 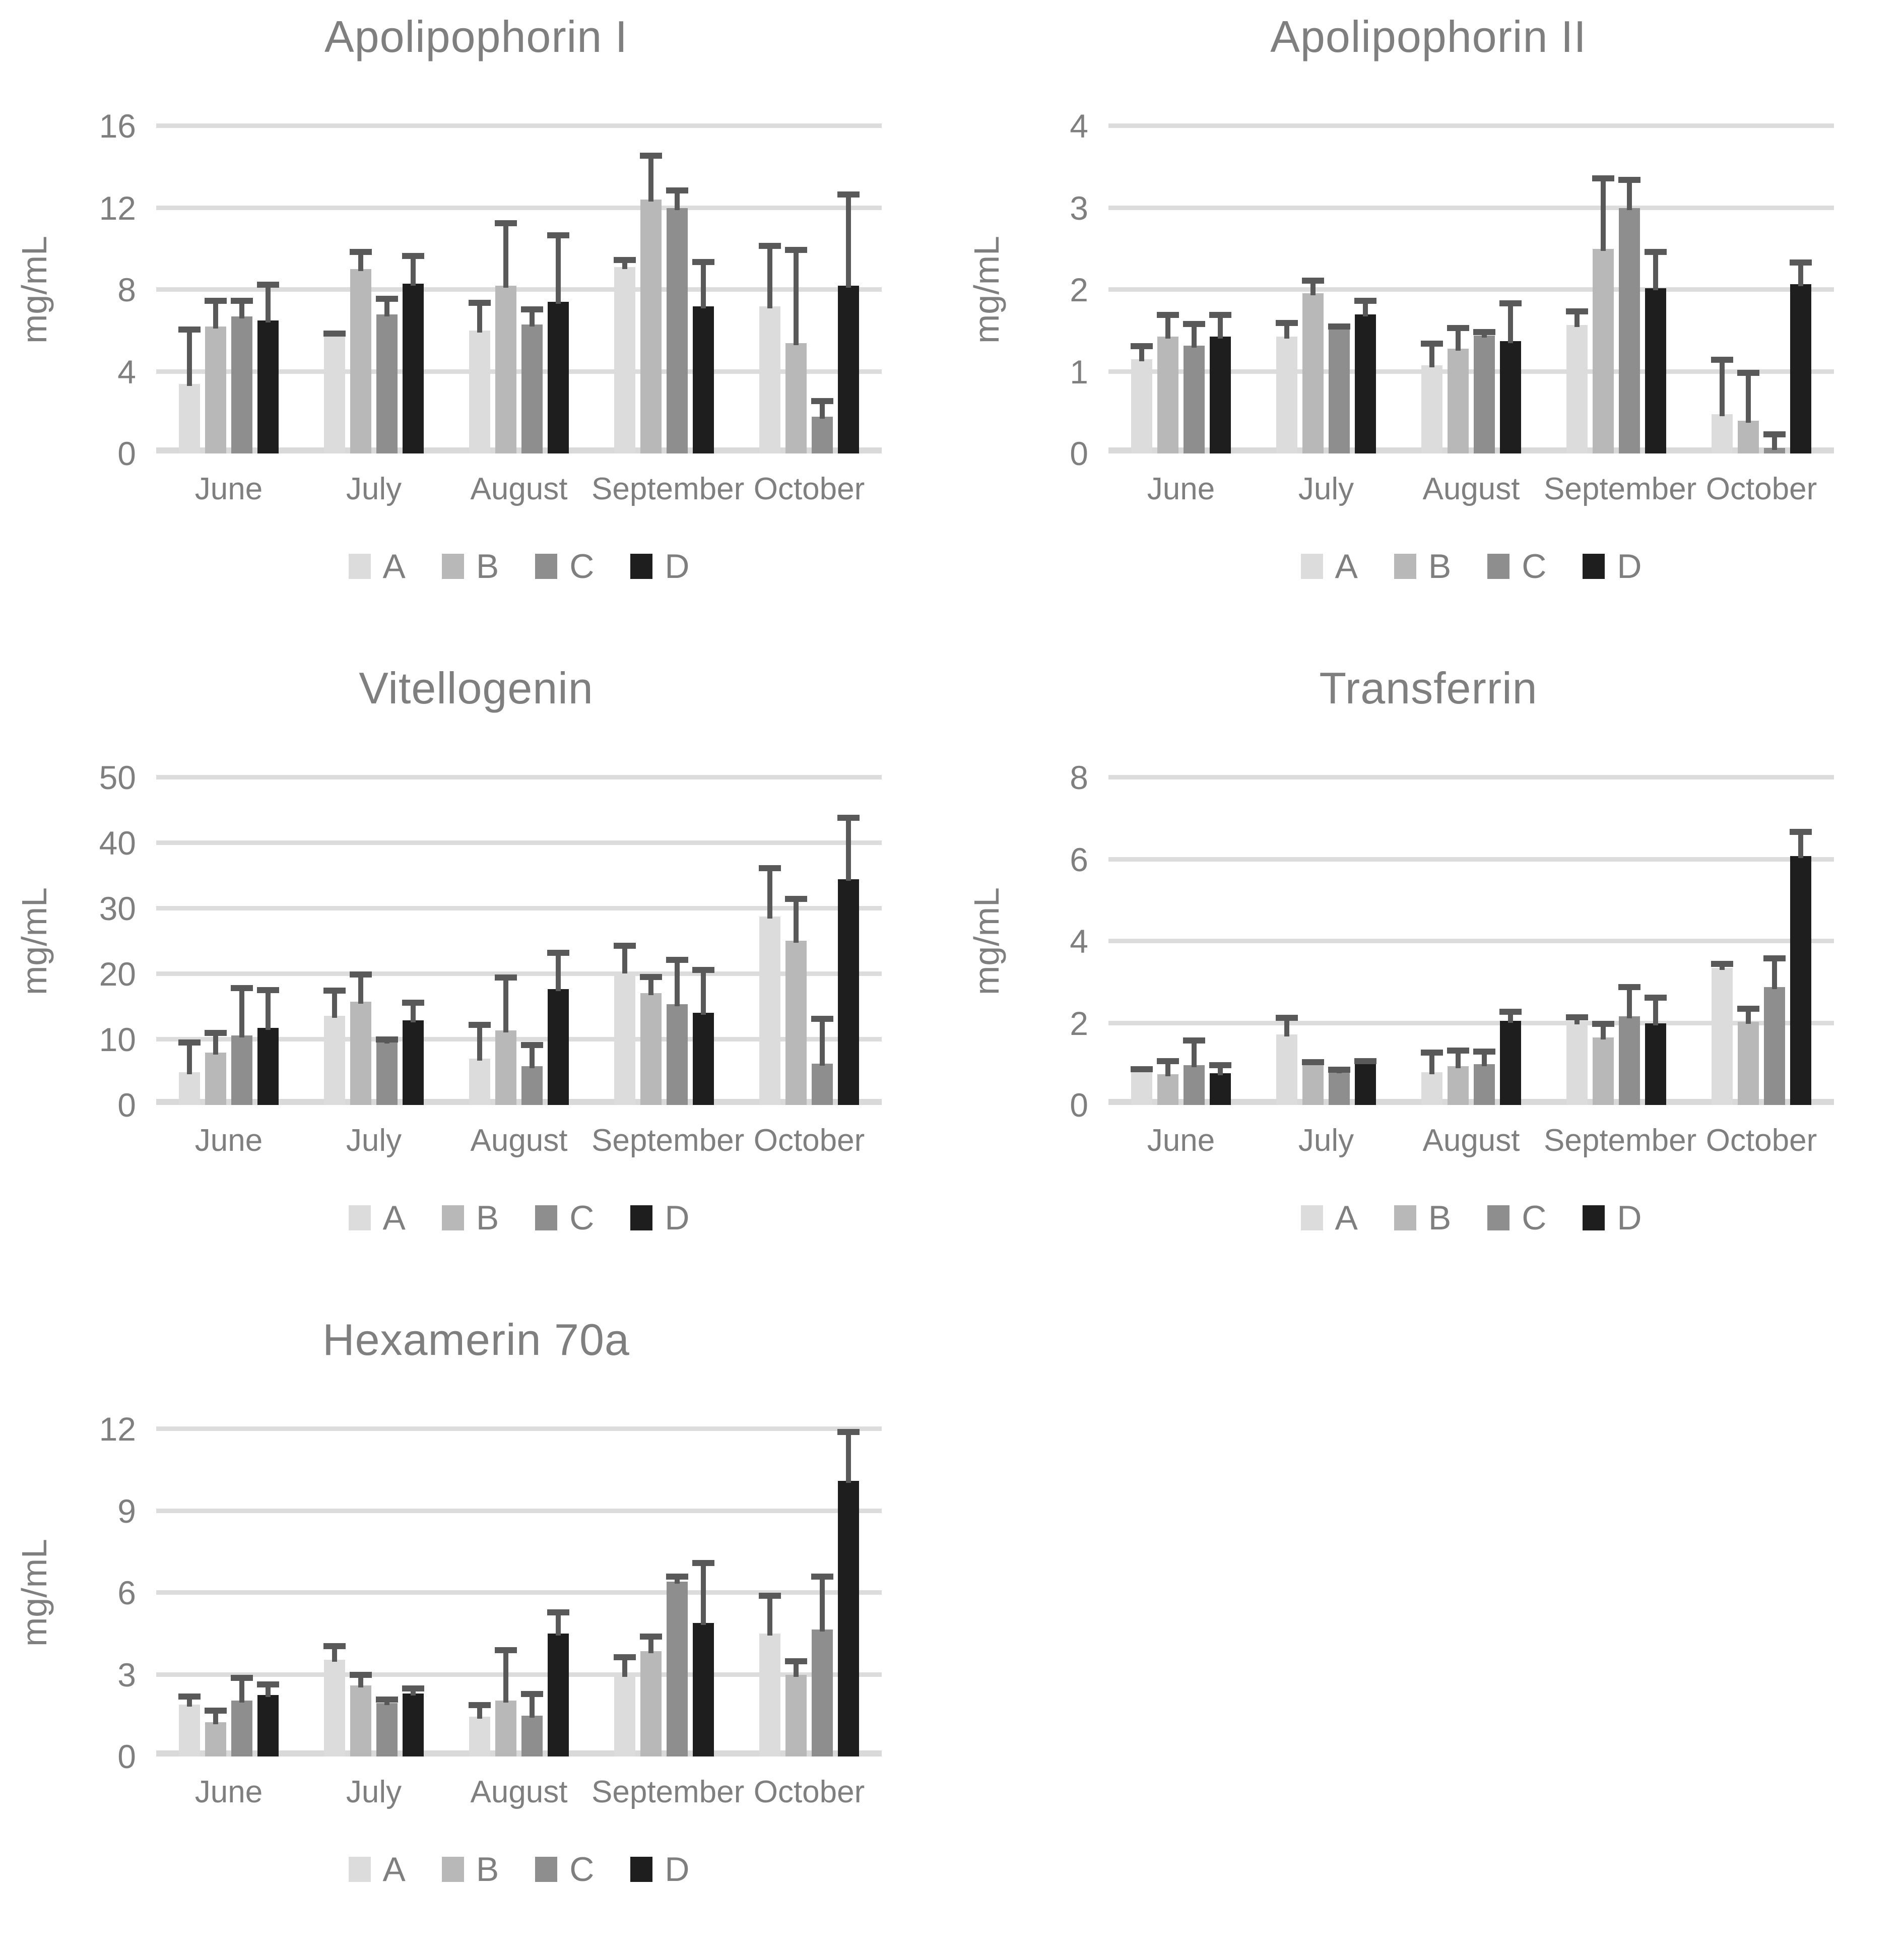 I want to click on y-tick-label: 4, so click(x=1079, y=941).